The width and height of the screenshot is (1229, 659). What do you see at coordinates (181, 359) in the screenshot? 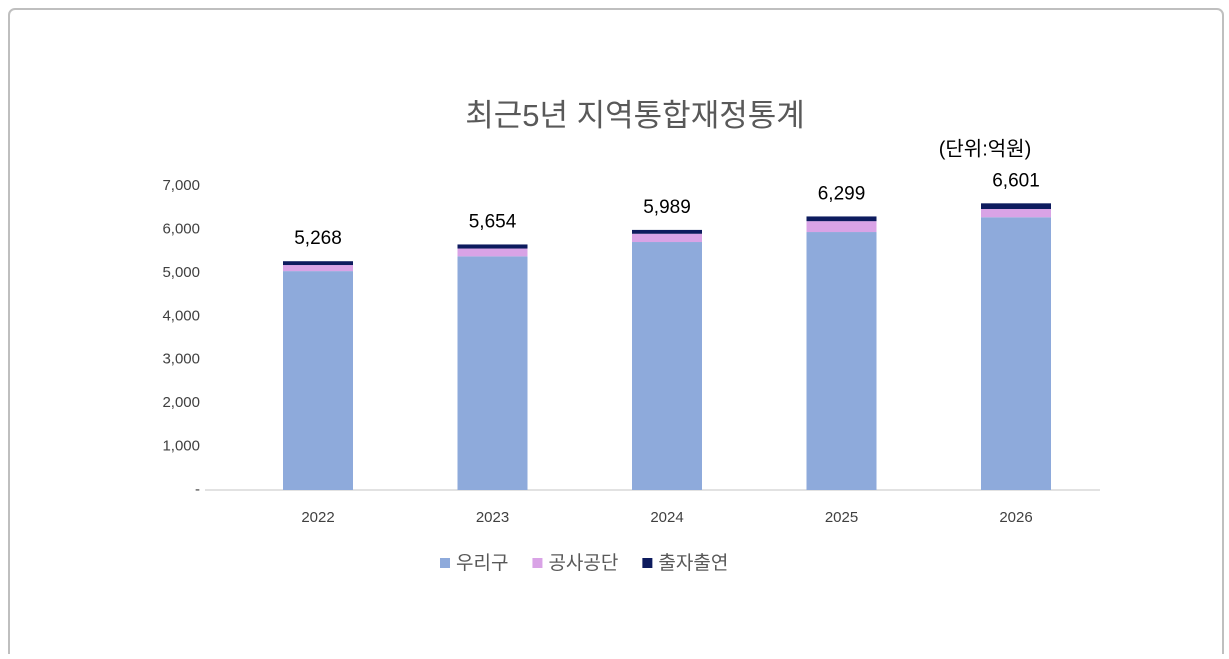
I see `y-tick-label: 3,000` at bounding box center [181, 359].